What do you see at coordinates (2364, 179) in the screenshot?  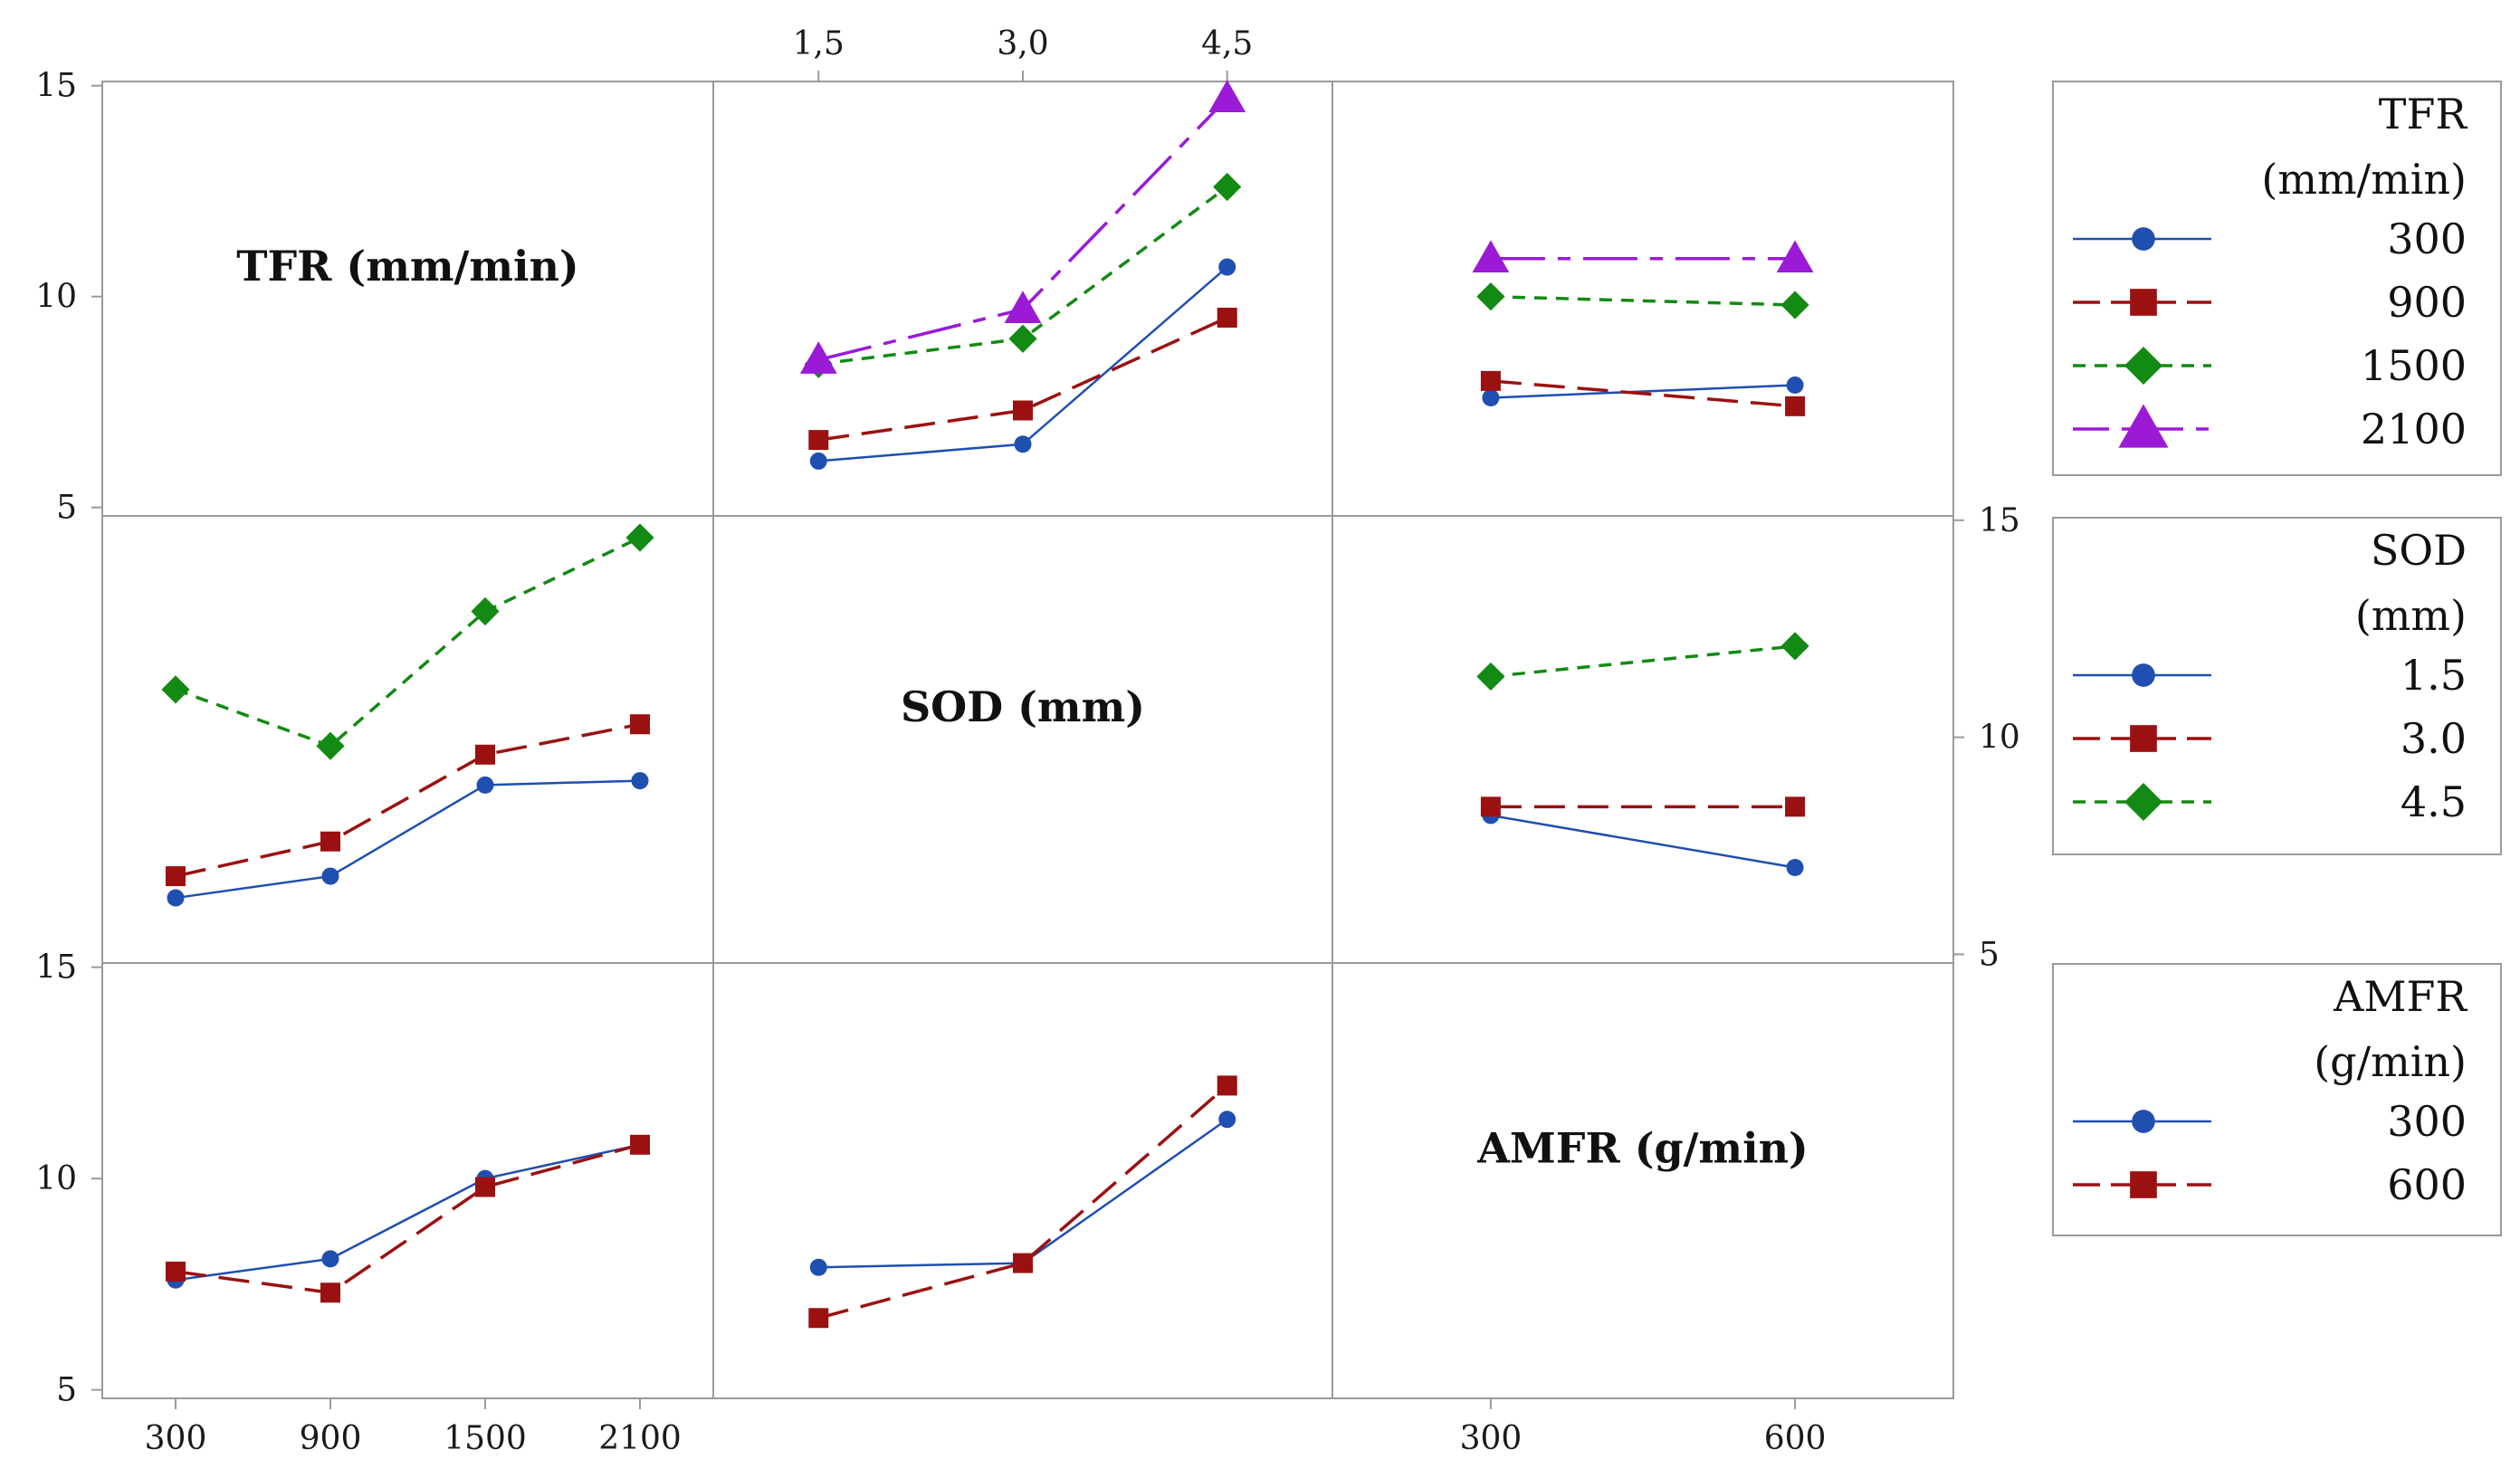 I see `legend-title: (mm/min)` at bounding box center [2364, 179].